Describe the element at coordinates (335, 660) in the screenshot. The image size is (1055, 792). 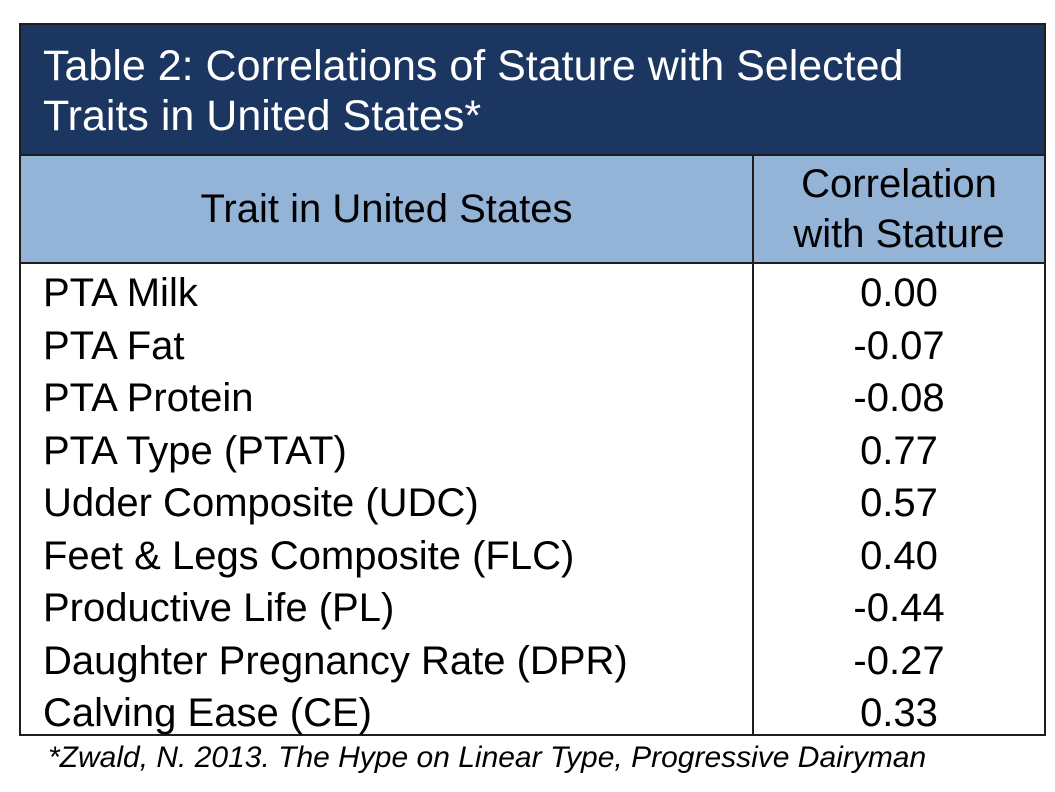
I see `trait-cell: Daughter Pregnancy Rate (DPR)` at that location.